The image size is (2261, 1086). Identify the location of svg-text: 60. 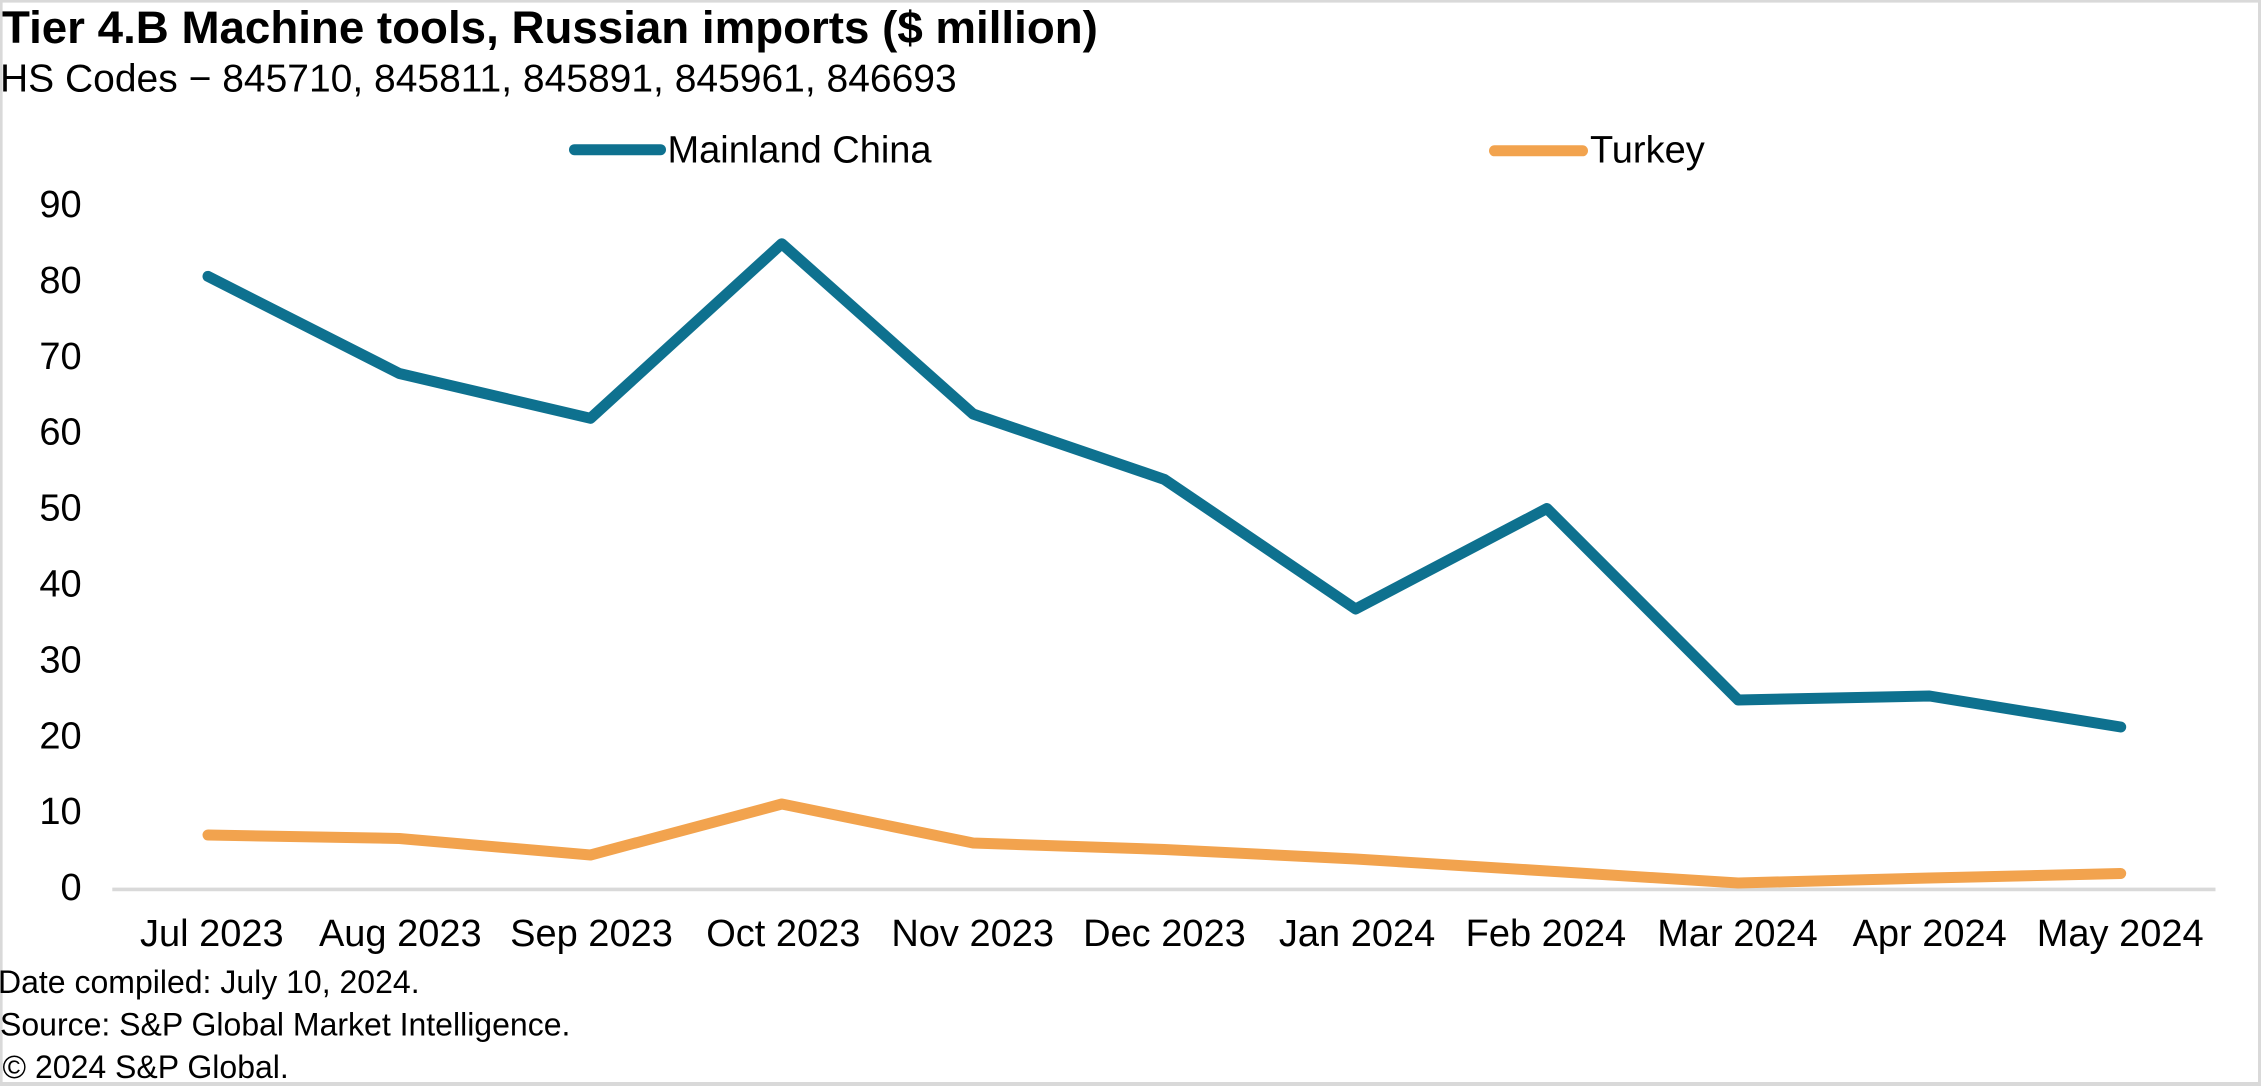
(60, 433).